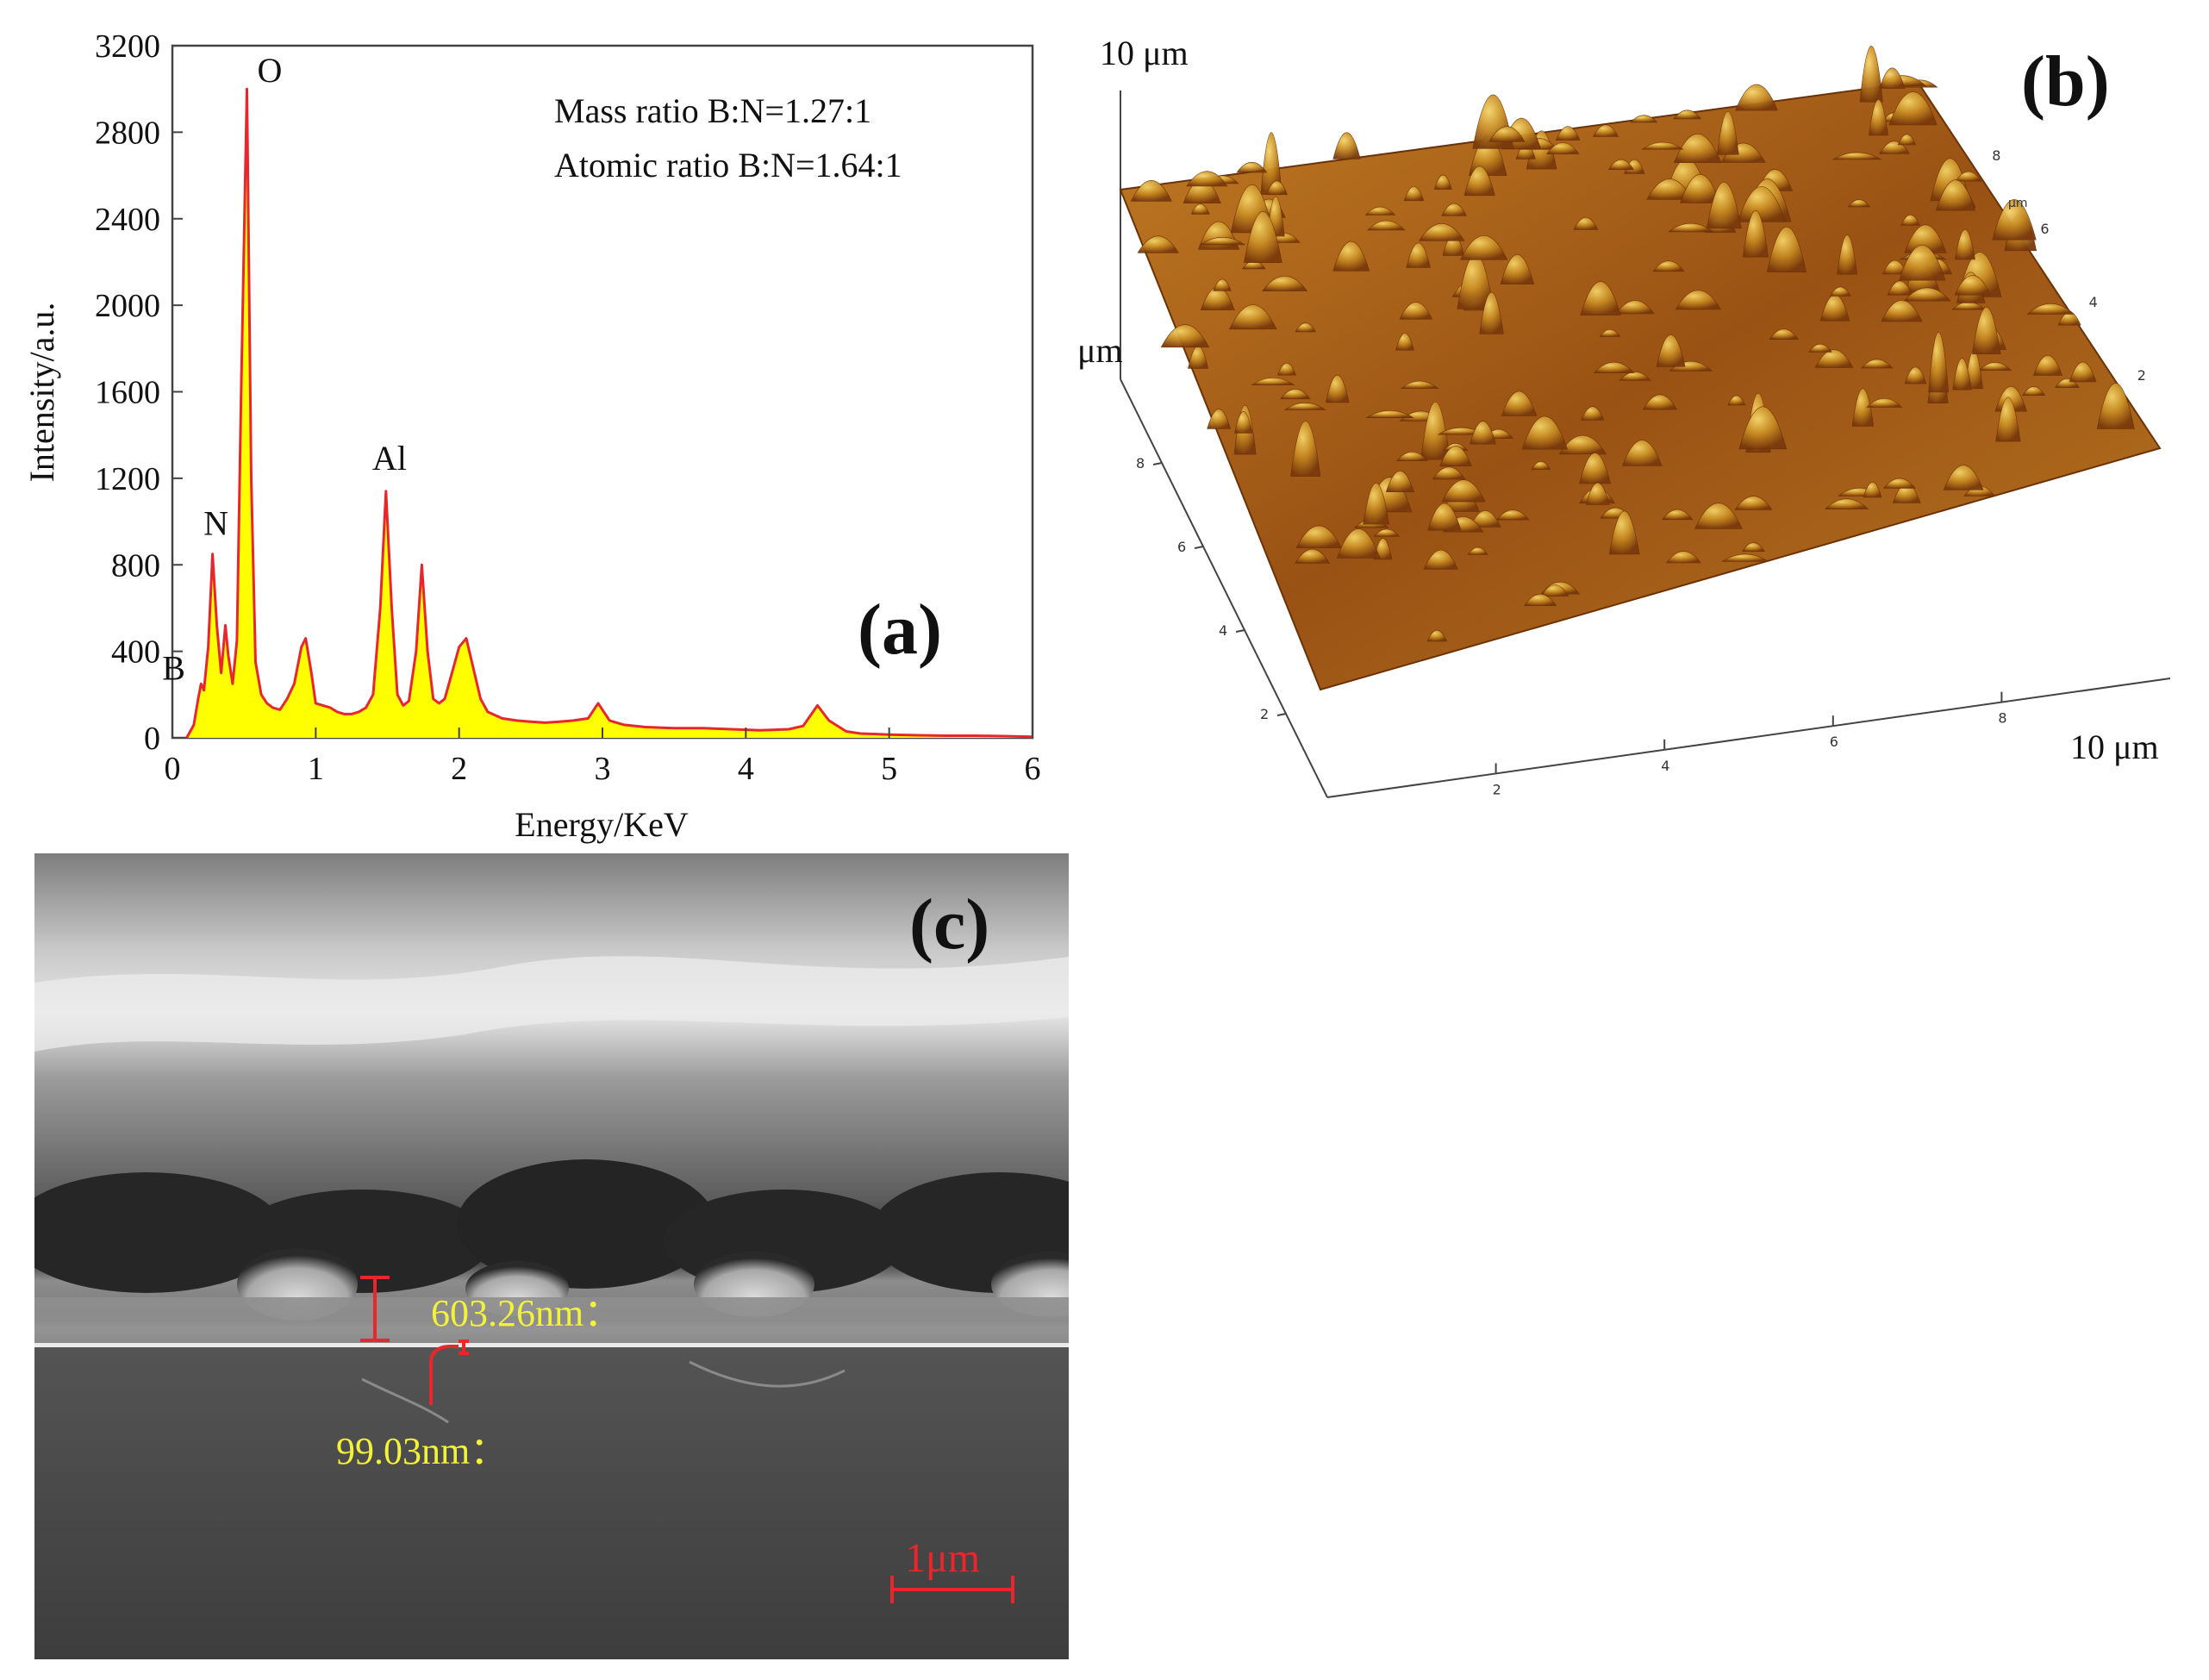  What do you see at coordinates (1033, 769) in the screenshot?
I see `x-tick-label: 6` at bounding box center [1033, 769].